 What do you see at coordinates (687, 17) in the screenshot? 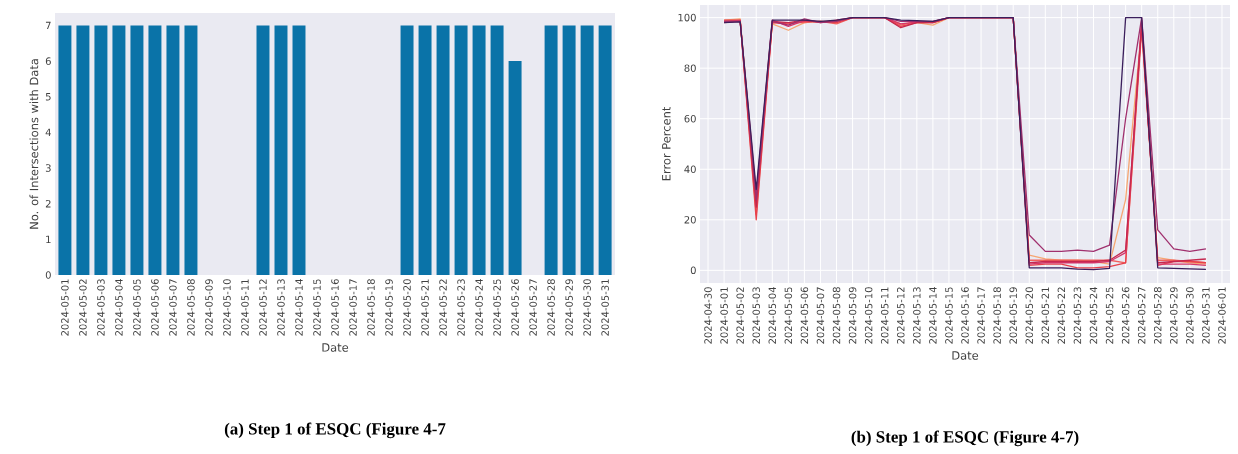
I see `y-tick-label: 100` at bounding box center [687, 17].